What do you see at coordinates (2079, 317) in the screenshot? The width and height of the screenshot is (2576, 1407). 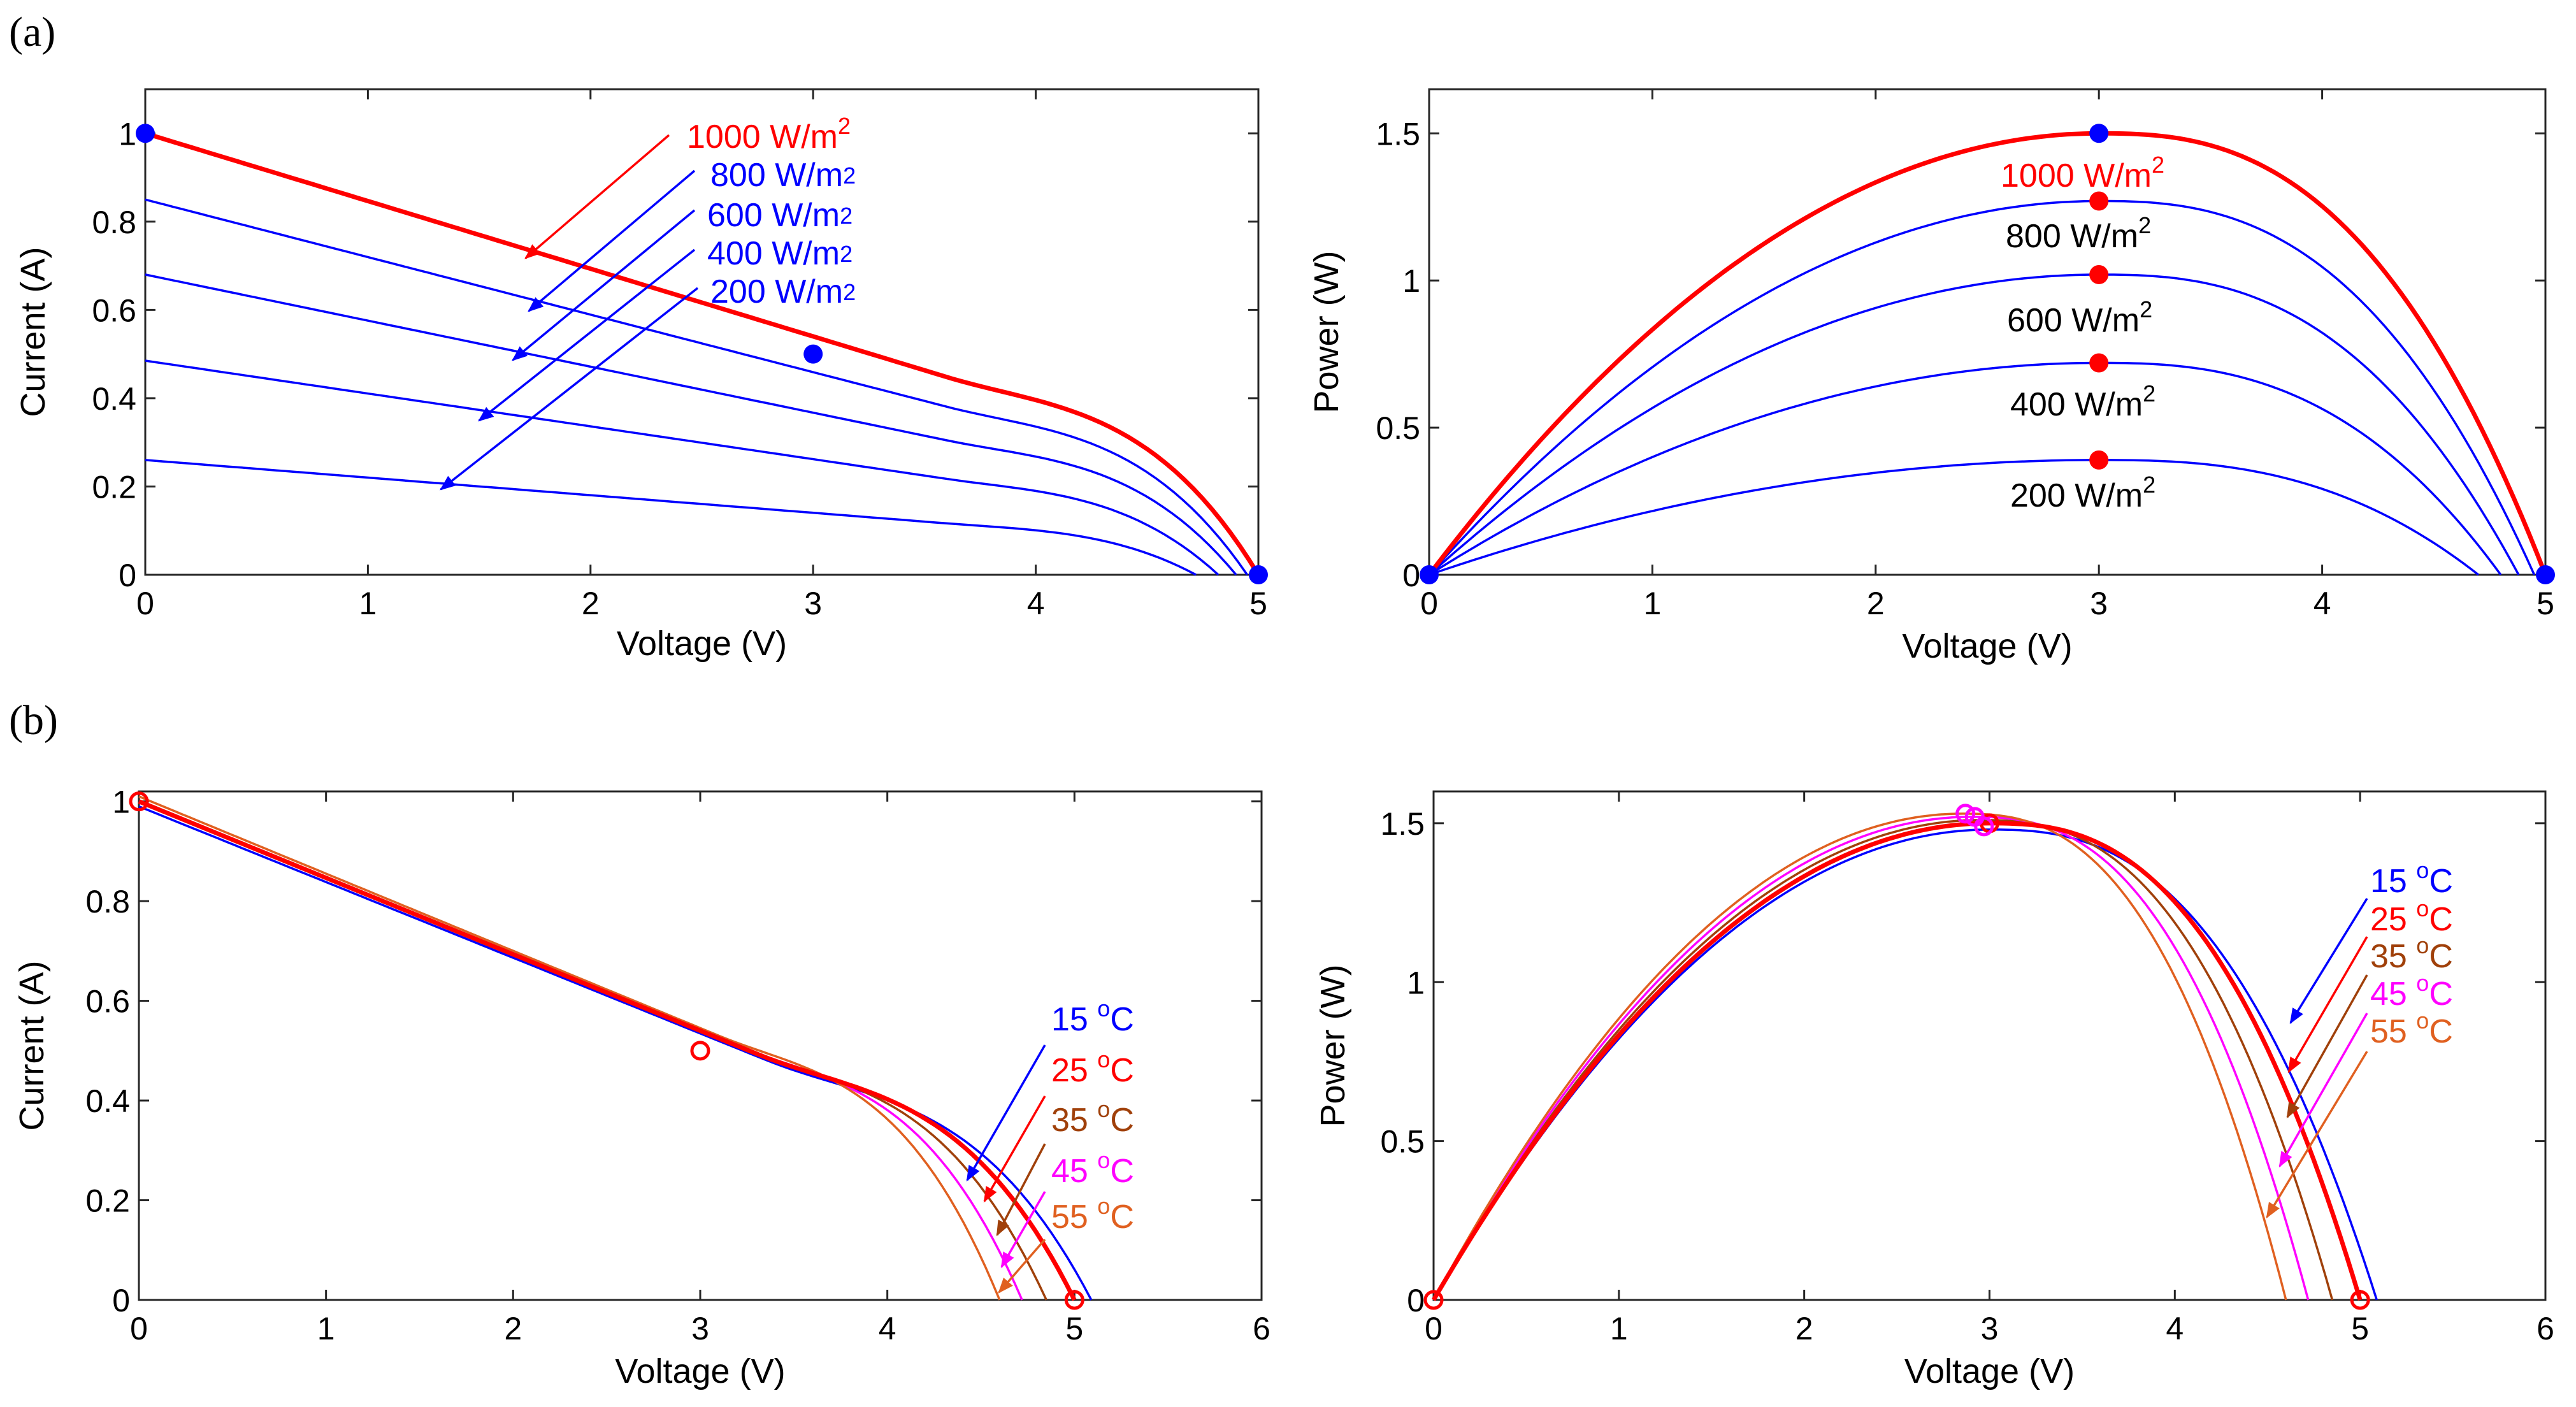 I see `series-annotation-label: 600 W/m2` at bounding box center [2079, 317].